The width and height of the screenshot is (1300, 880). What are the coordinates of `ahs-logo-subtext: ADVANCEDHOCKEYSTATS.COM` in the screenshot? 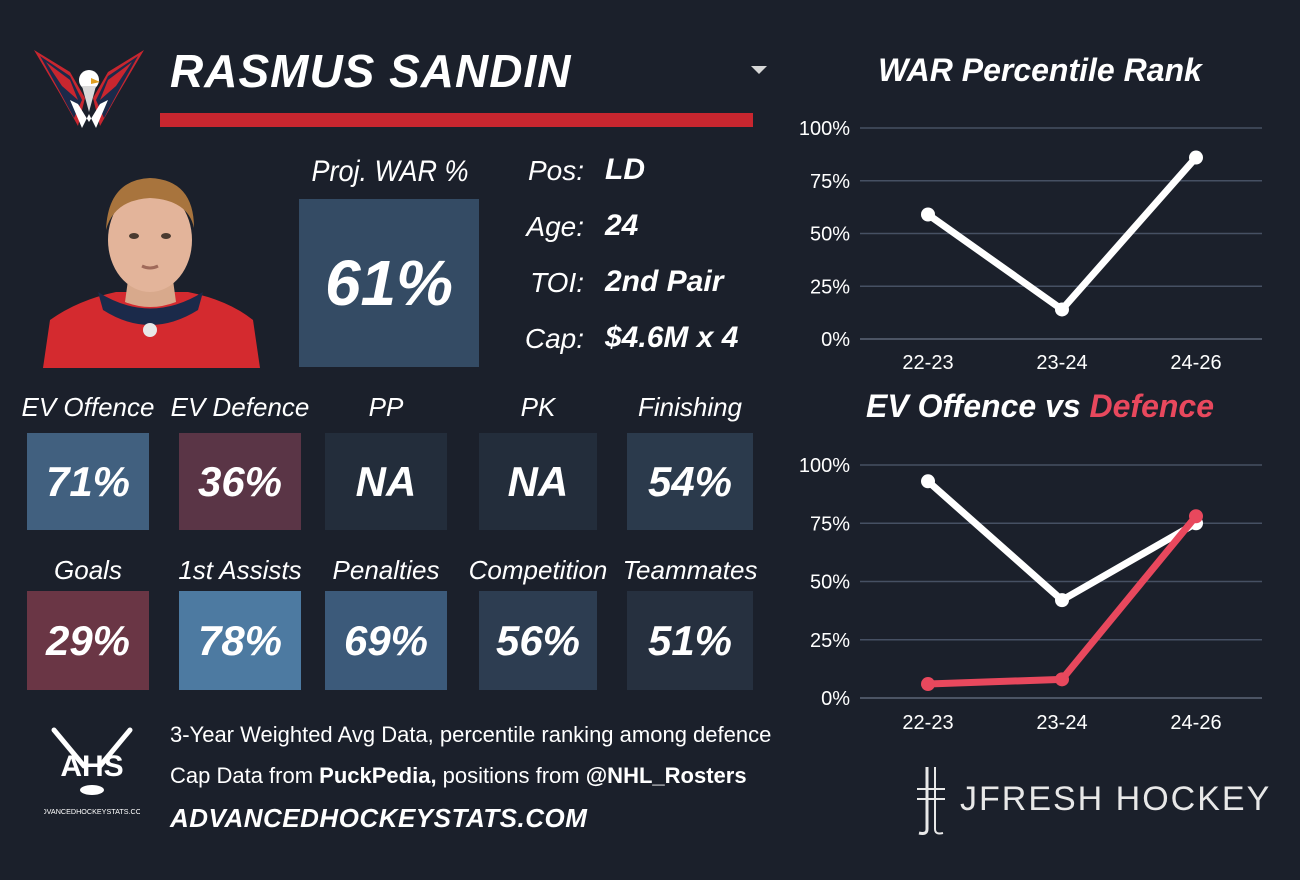 It's located at (92, 811).